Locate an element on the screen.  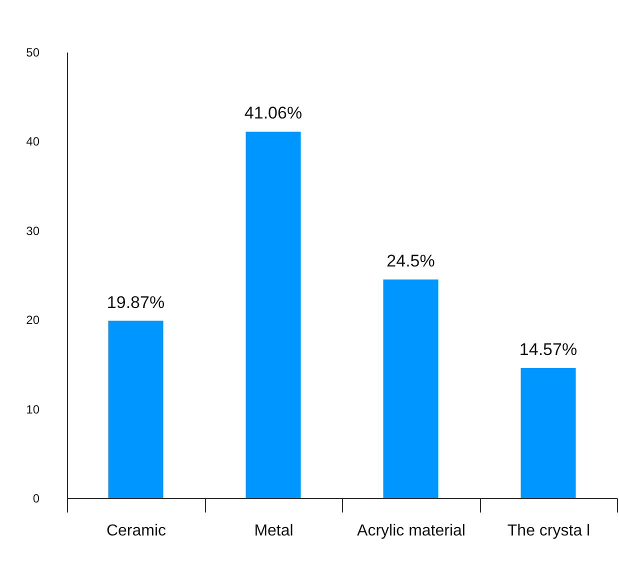
y-tick-label: 20 is located at coordinates (33, 320).